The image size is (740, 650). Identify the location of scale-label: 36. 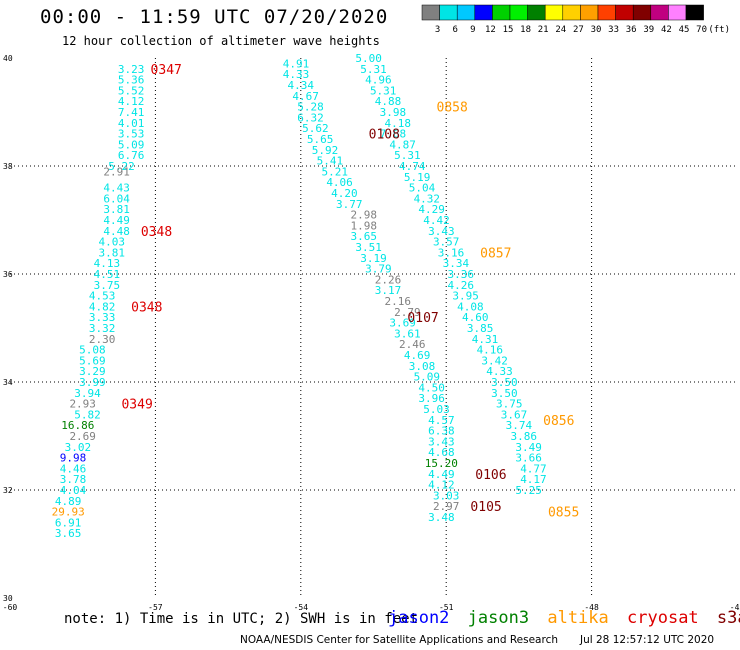
(631, 30).